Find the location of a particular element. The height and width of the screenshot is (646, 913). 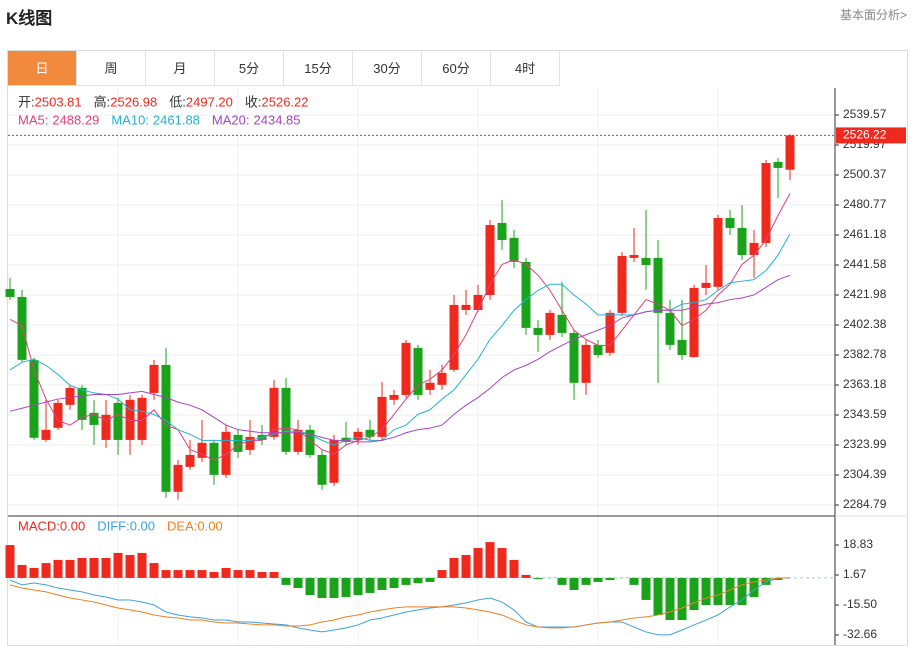

legend-label: MACD: is located at coordinates (39, 525).